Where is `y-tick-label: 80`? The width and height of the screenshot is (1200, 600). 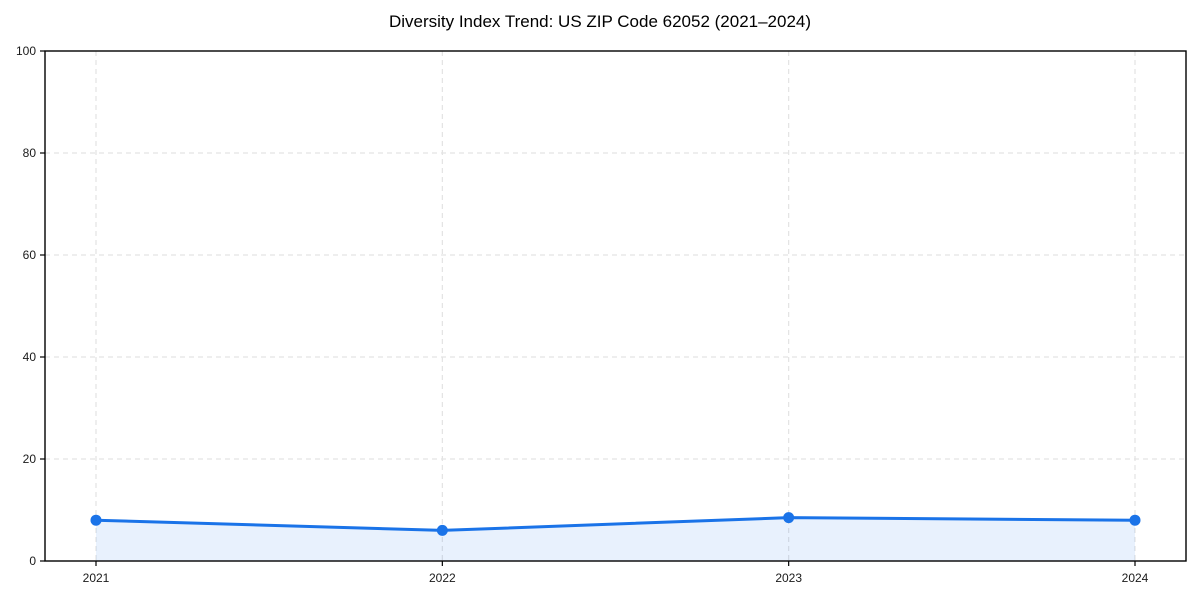
y-tick-label: 80 is located at coordinates (30, 153).